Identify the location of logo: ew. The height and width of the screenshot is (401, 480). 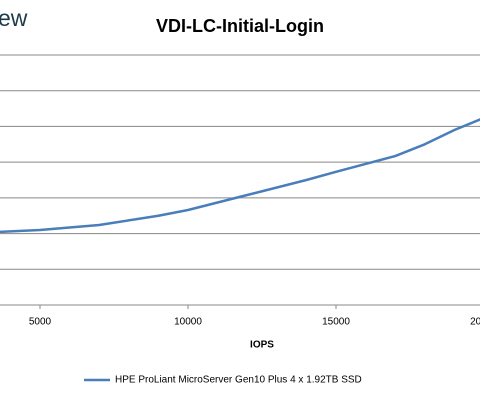
(14, 18).